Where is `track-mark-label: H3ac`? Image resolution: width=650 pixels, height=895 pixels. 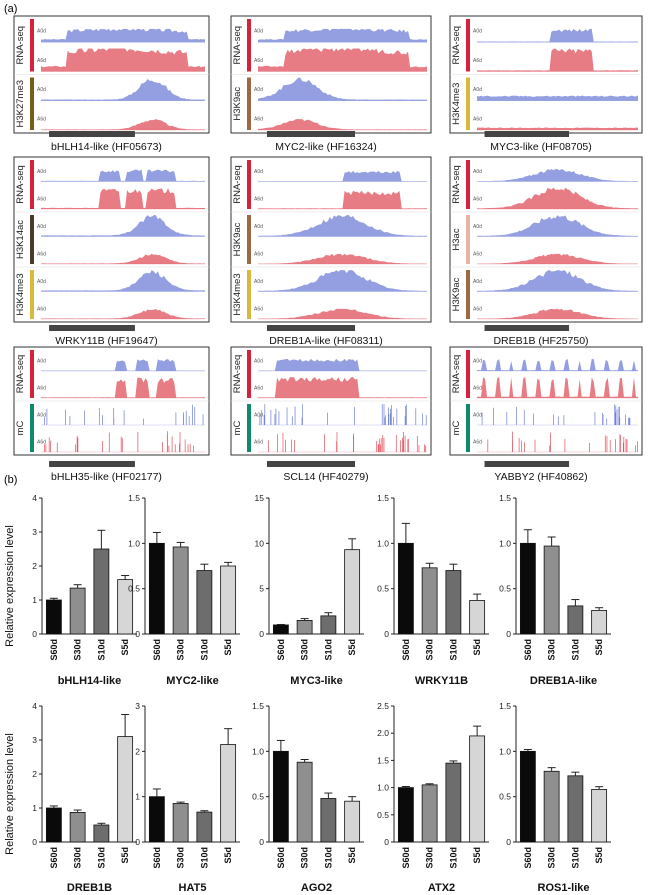
track-mark-label: H3ac is located at coordinates (456, 239).